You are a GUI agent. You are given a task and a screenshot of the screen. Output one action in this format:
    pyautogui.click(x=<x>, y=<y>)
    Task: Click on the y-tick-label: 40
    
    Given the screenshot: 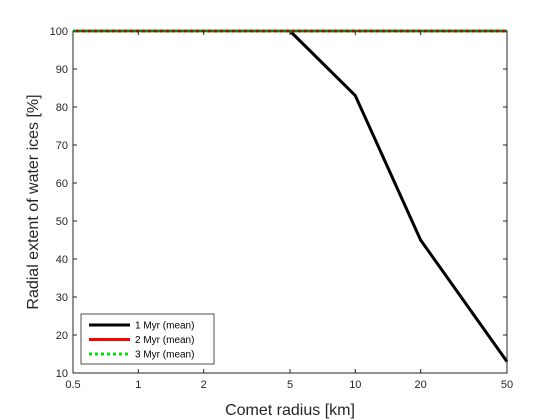 What is the action you would take?
    pyautogui.click(x=62, y=260)
    